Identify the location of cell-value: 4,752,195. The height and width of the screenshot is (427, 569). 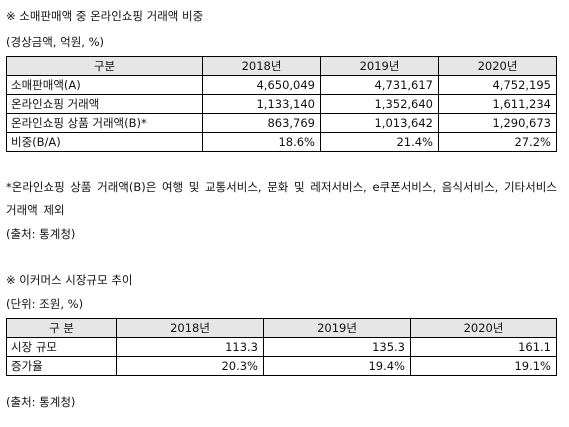
(497, 85).